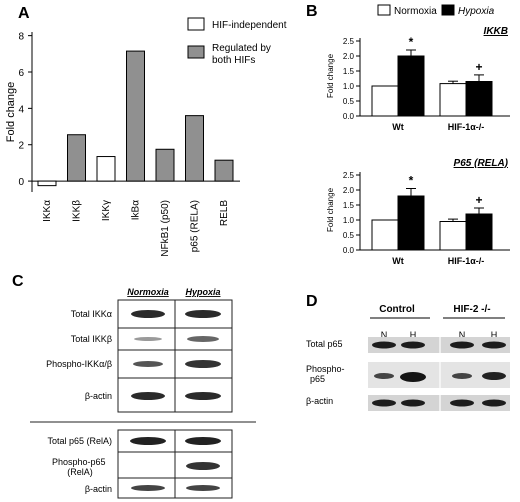  I want to click on panel-c-row-total-ikkb: Total IKKβ, so click(91, 339).